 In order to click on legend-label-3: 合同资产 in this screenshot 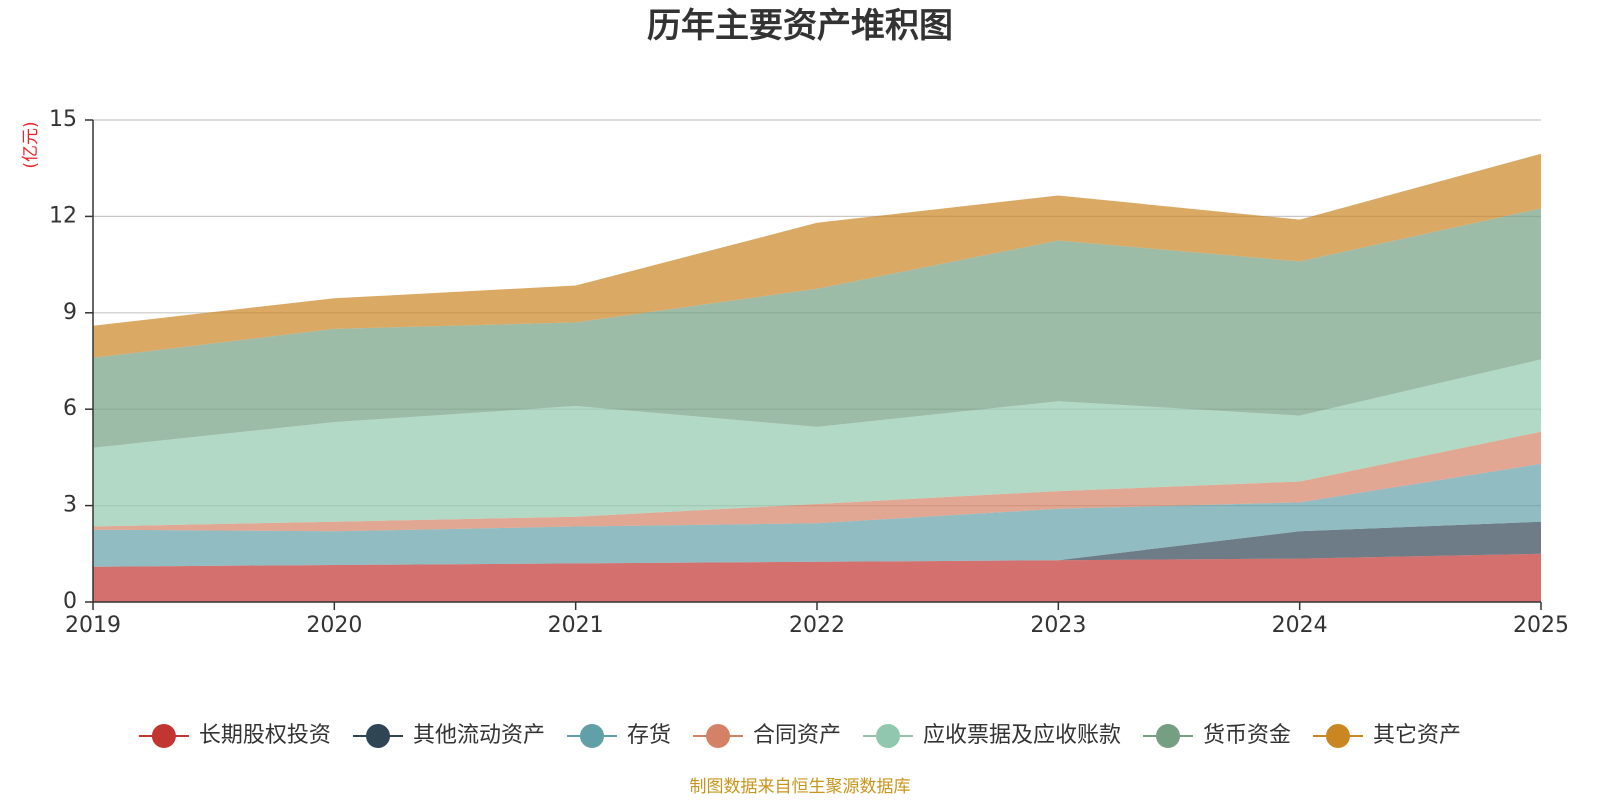, I will do `click(797, 735)`.